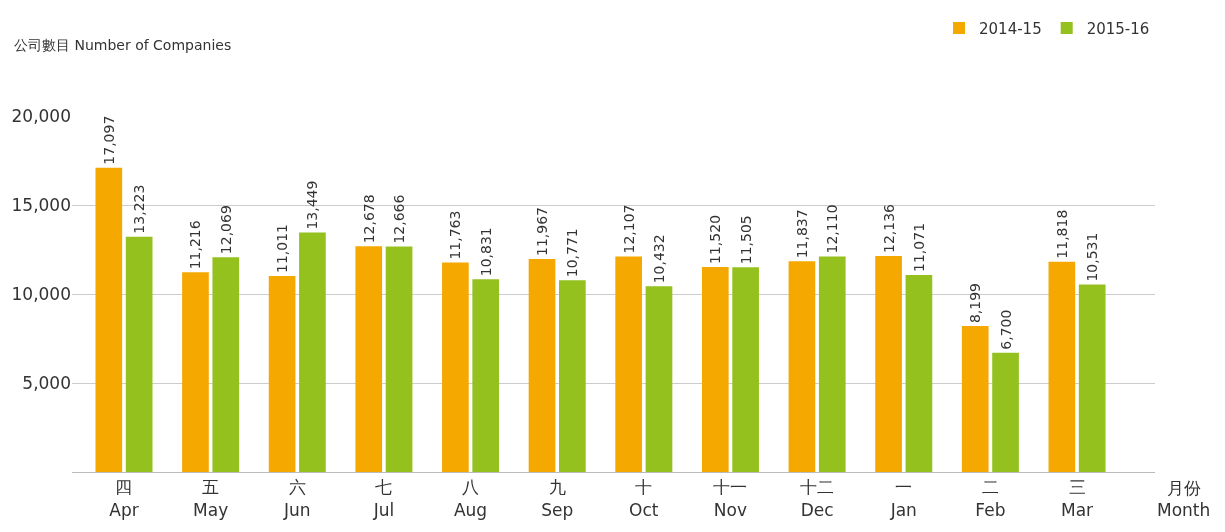 The width and height of the screenshot is (1225, 532). Describe the element at coordinates (1092, 257) in the screenshot. I see `data-label: 10,531` at that location.